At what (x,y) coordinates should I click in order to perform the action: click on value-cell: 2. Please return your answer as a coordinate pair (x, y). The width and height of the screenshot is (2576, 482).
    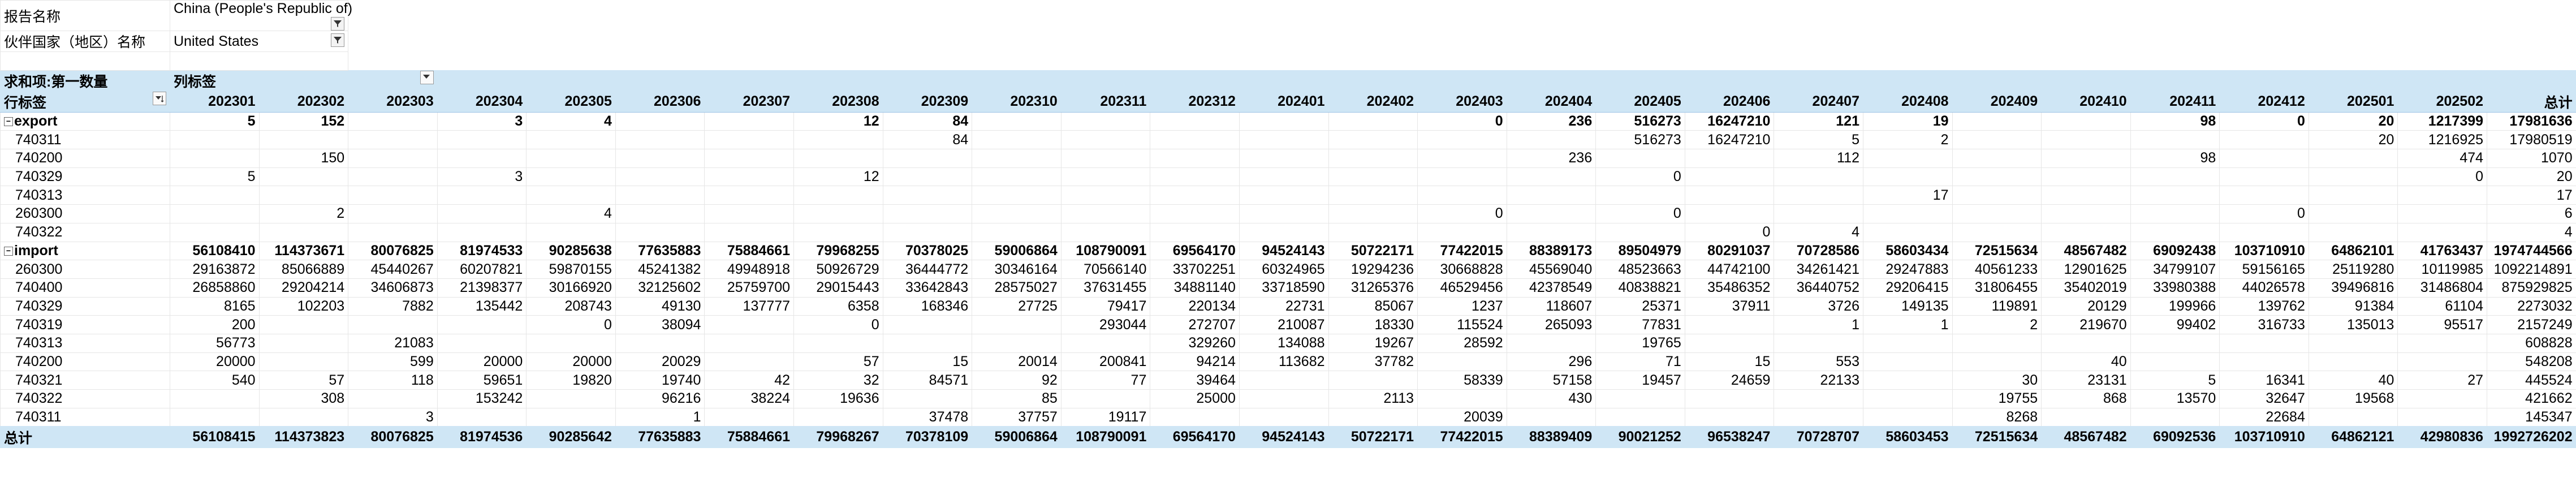
    Looking at the image, I should click on (1908, 140).